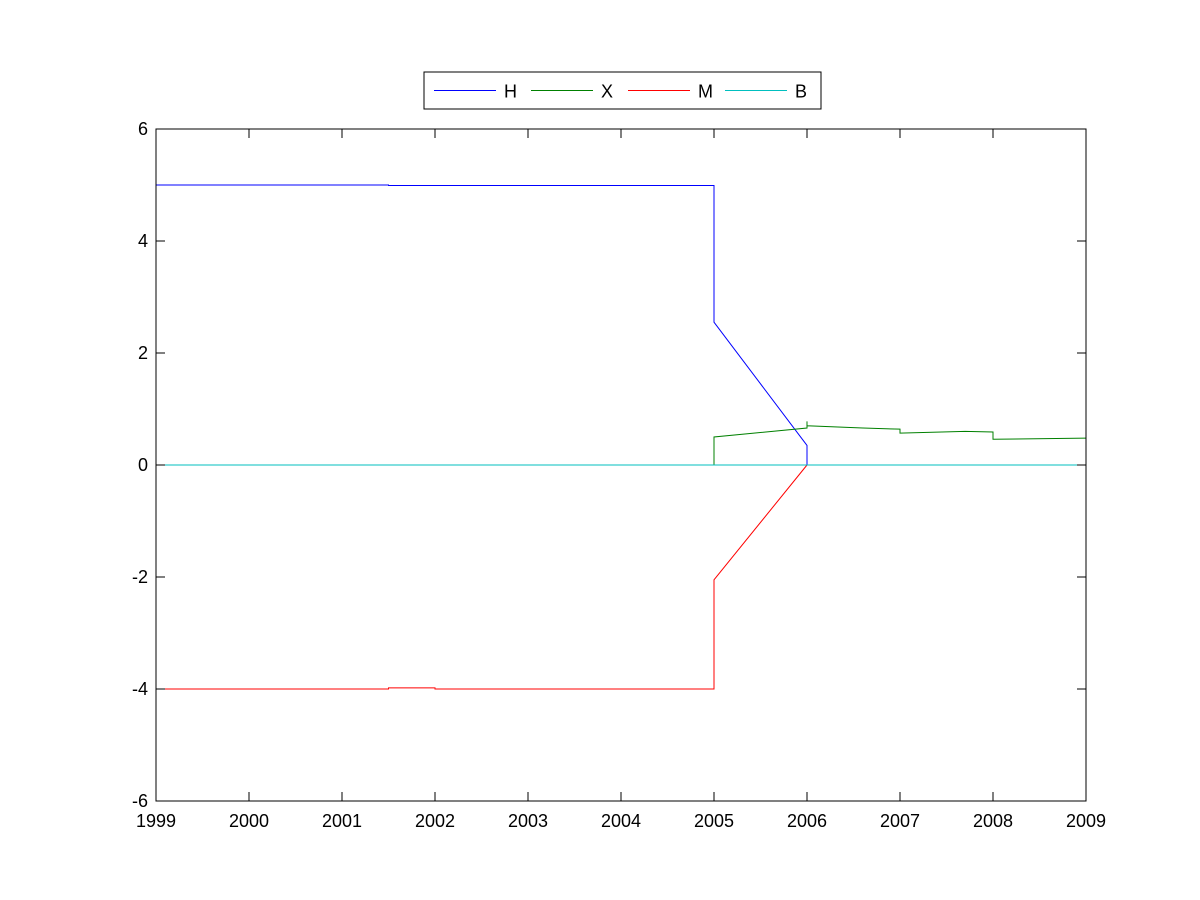 This screenshot has width=1200, height=900. I want to click on legend-label-m: M, so click(705, 92).